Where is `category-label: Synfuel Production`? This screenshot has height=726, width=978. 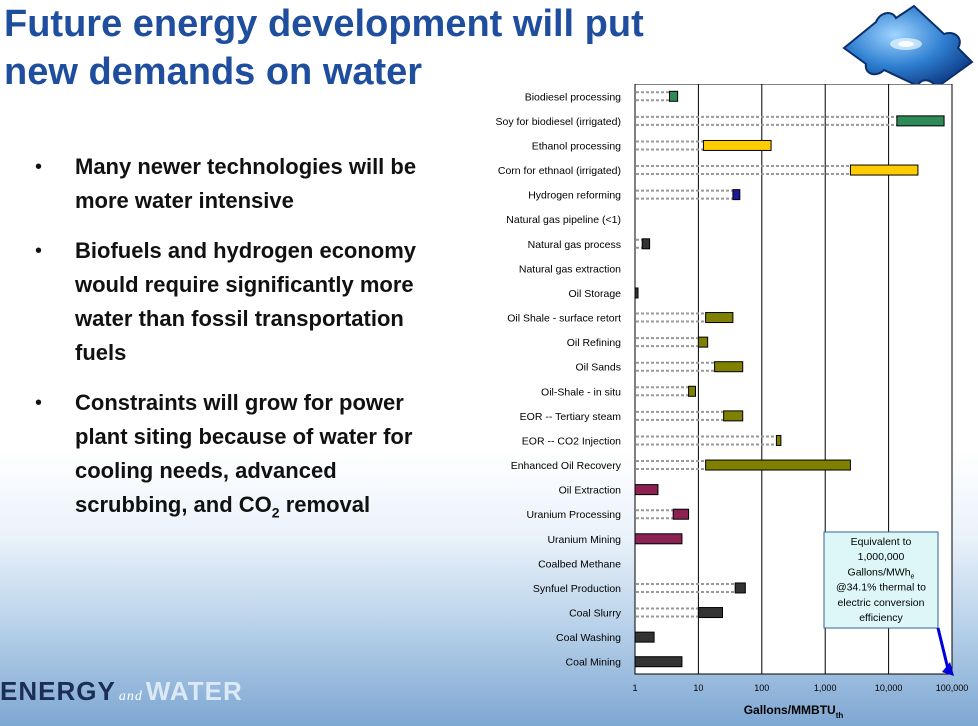
category-label: Synfuel Production is located at coordinates (577, 589).